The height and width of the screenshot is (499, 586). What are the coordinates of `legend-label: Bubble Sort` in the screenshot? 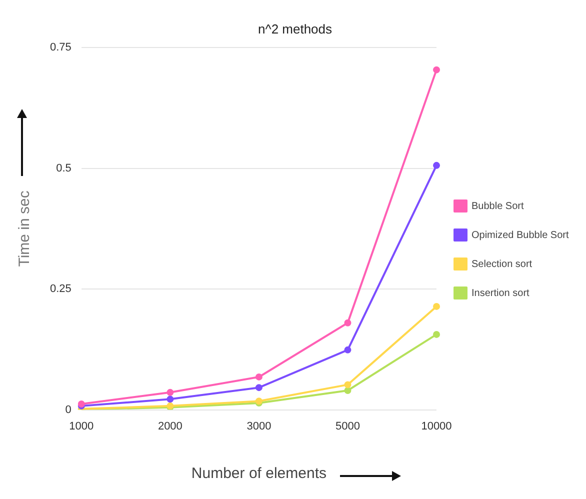 It's located at (498, 206).